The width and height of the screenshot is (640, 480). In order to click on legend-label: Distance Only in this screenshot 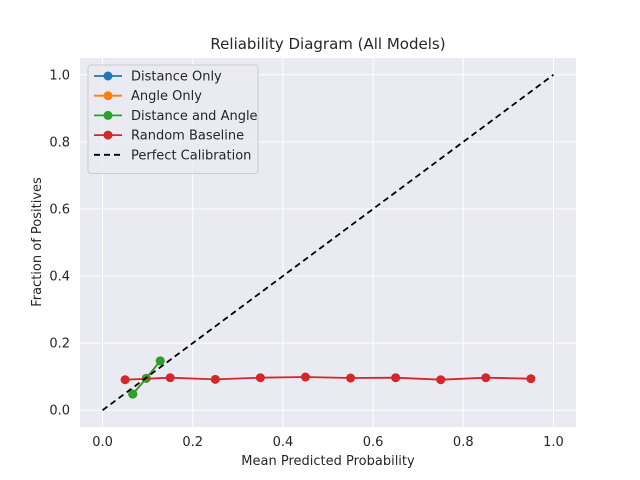, I will do `click(176, 77)`.